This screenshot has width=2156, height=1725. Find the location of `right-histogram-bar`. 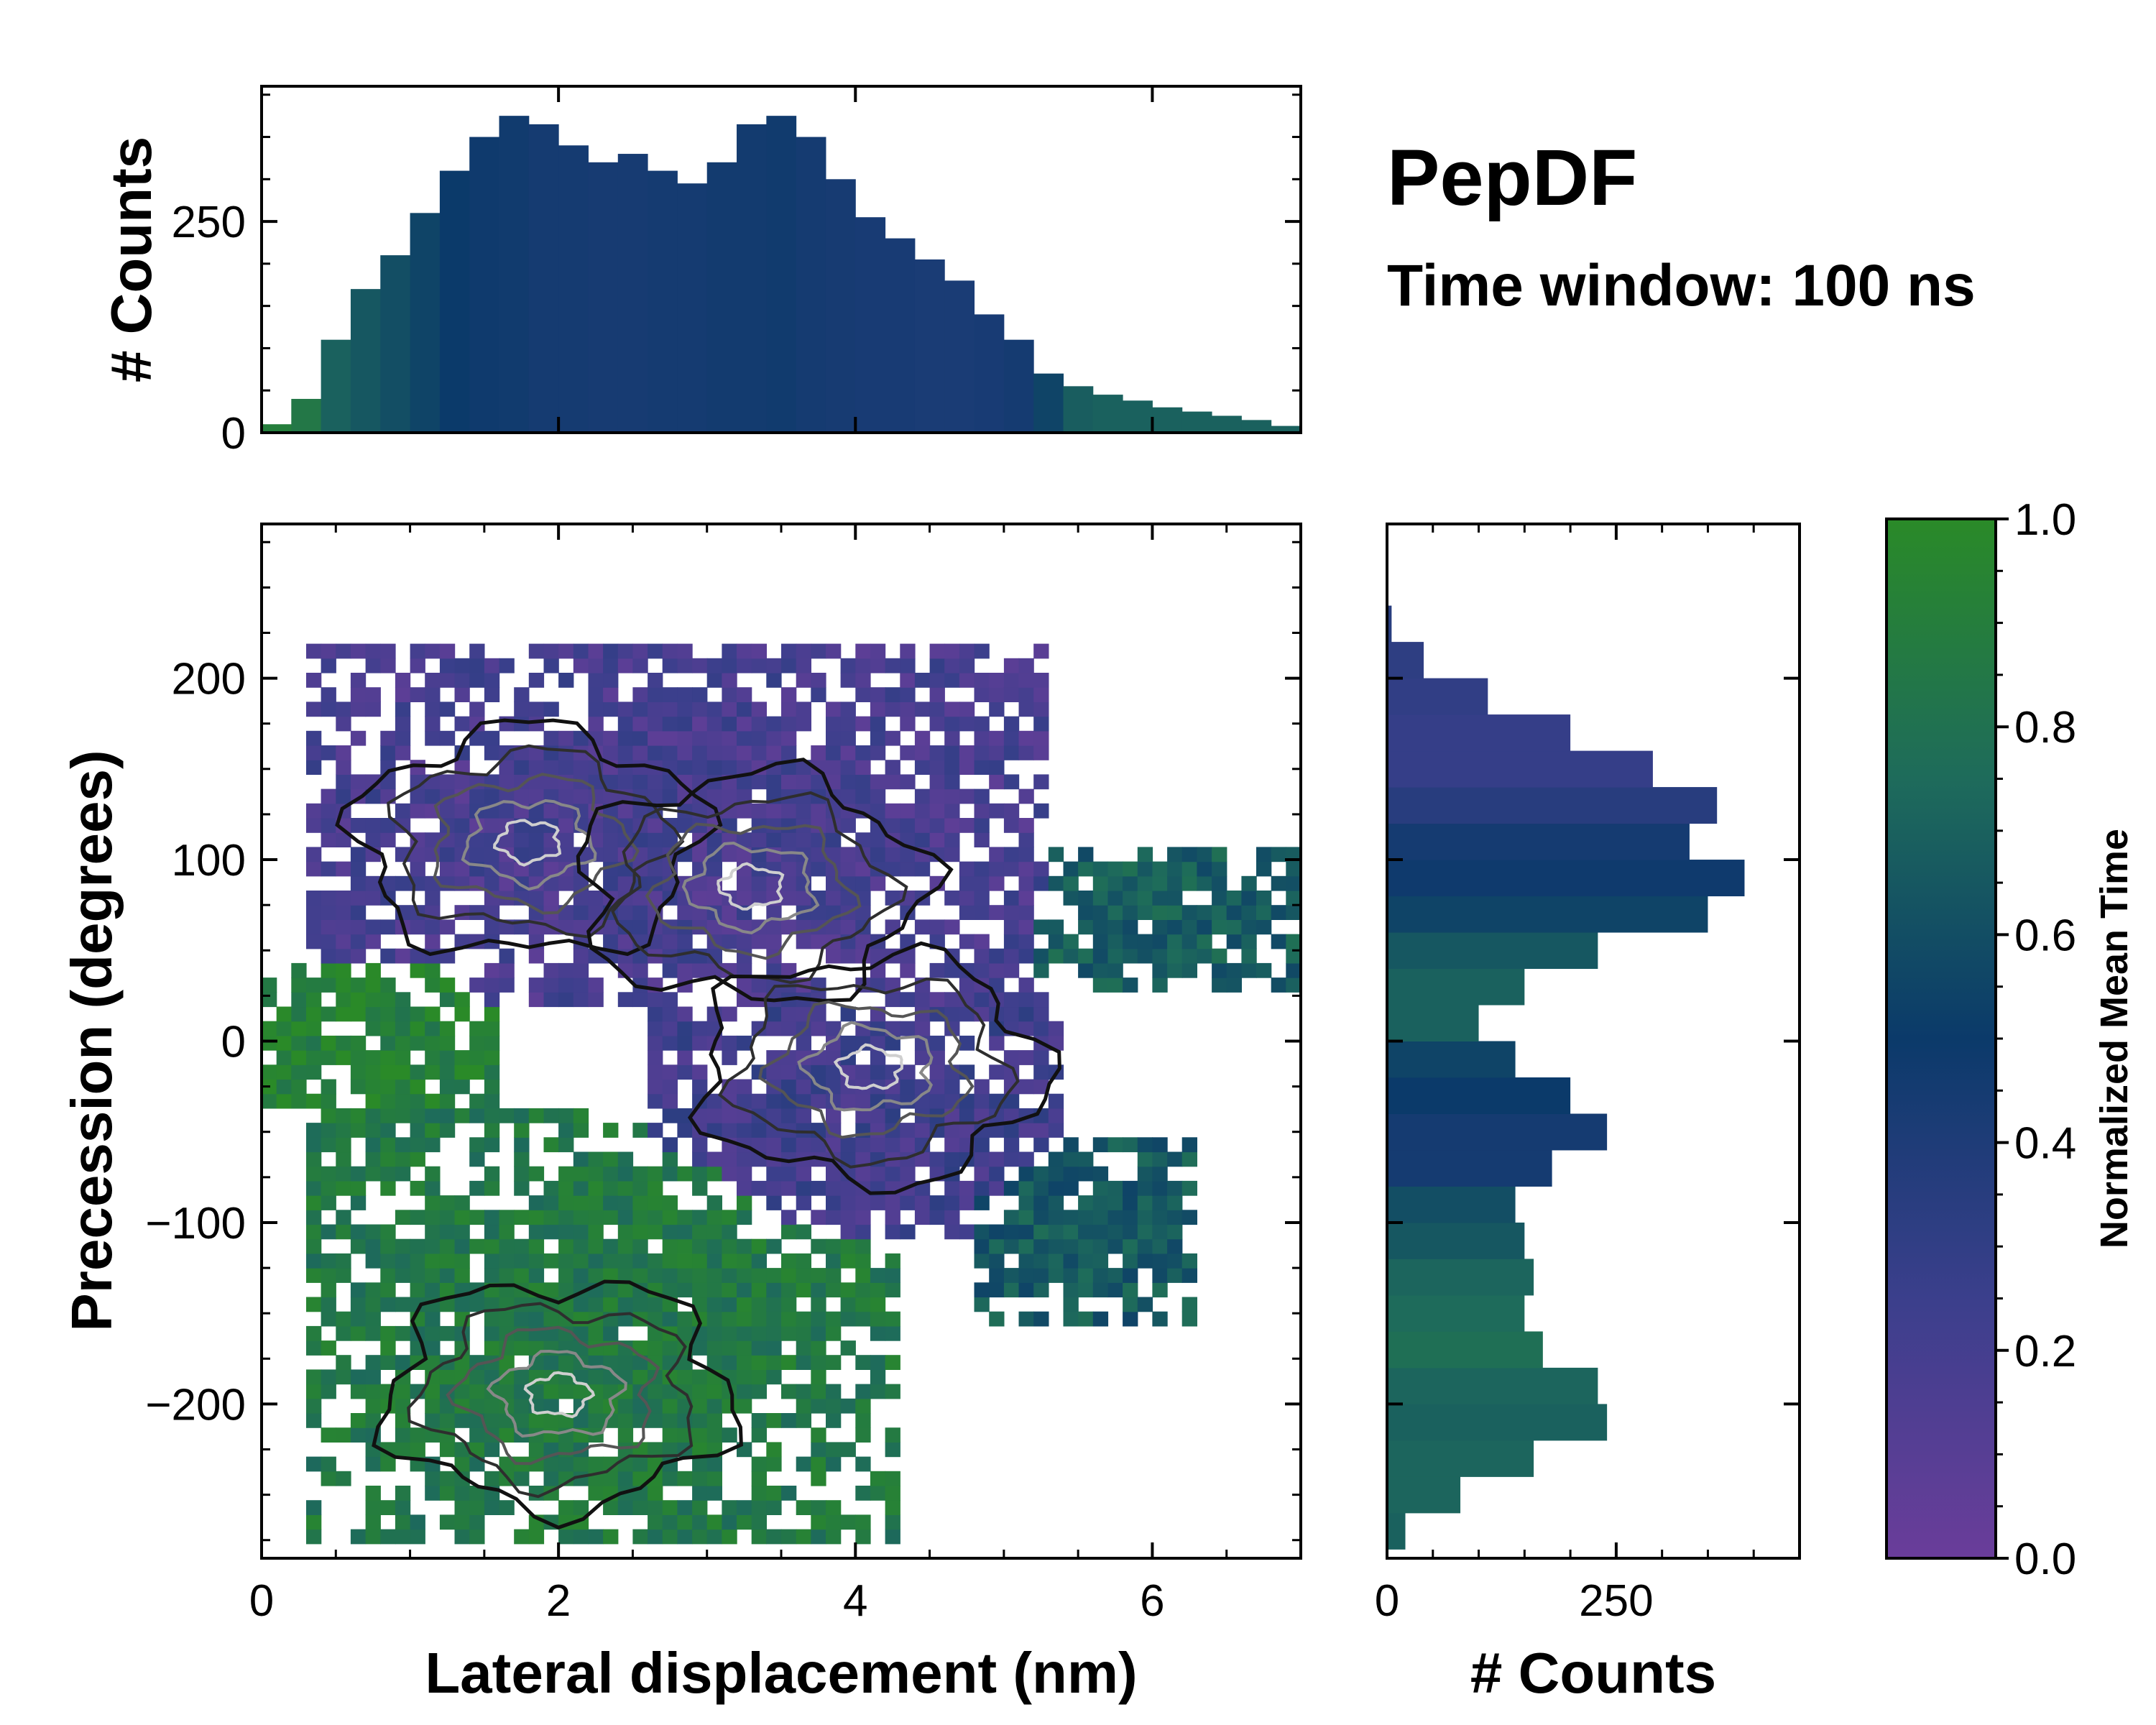

right-histogram-bar is located at coordinates (1469, 1168).